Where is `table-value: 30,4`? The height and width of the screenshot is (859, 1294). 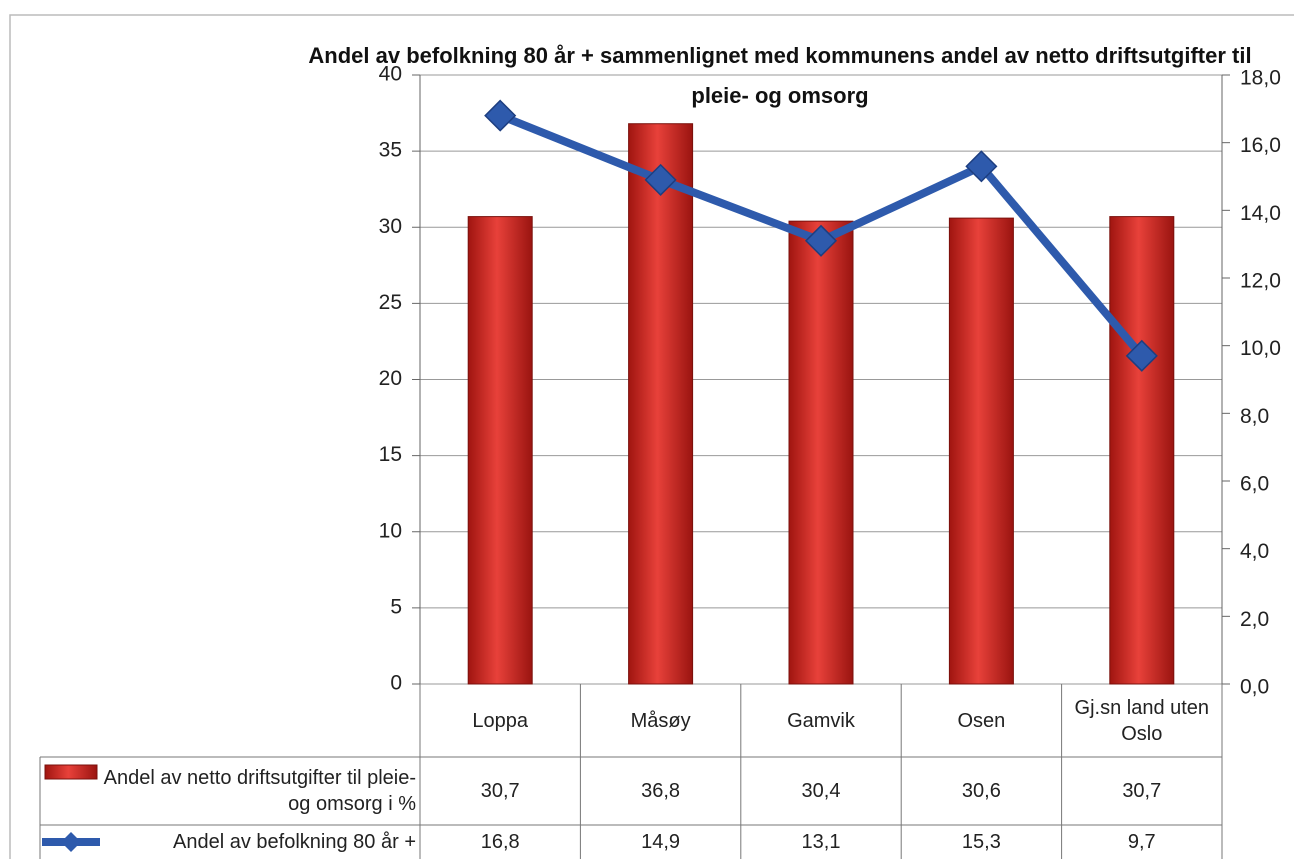
table-value: 30,4 is located at coordinates (821, 791).